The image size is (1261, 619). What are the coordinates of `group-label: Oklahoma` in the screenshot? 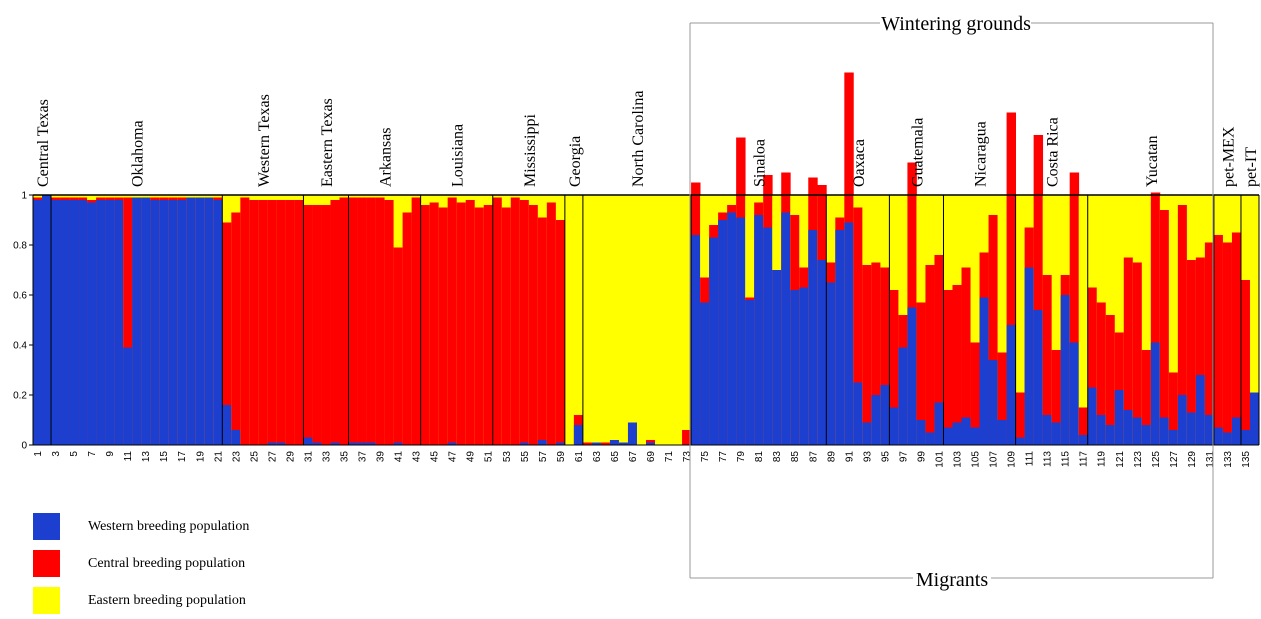 It's located at (138, 153).